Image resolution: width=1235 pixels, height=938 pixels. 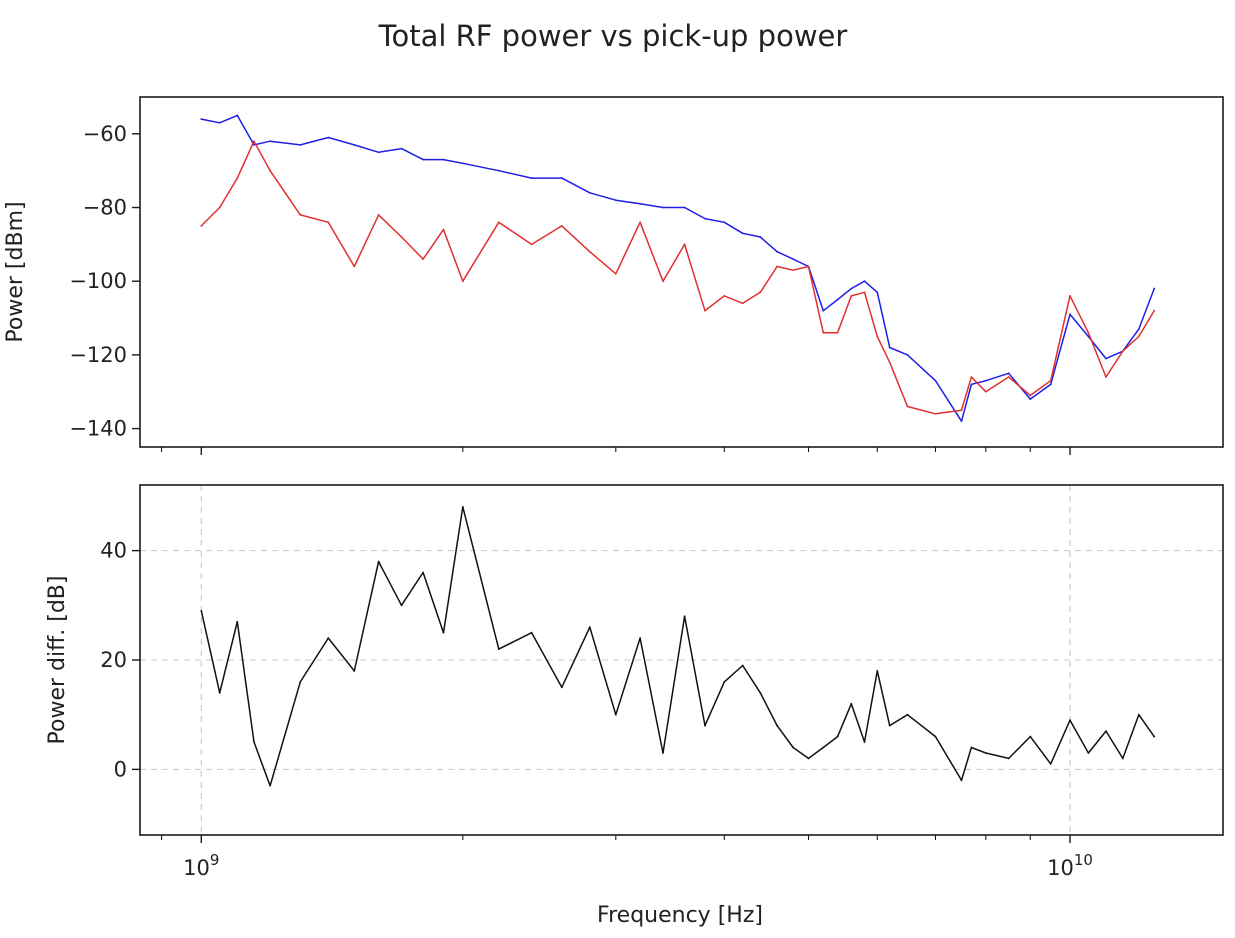 I want to click on top-y-axis-label: Power [dBm], so click(x=15, y=271).